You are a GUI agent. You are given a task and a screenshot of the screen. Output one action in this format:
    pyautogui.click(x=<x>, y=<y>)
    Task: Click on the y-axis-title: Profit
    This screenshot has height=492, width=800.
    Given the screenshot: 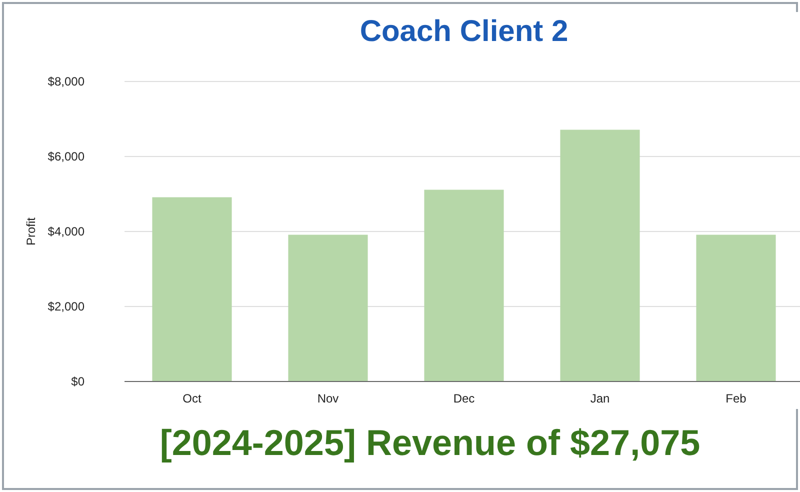 What is the action you would take?
    pyautogui.click(x=31, y=231)
    